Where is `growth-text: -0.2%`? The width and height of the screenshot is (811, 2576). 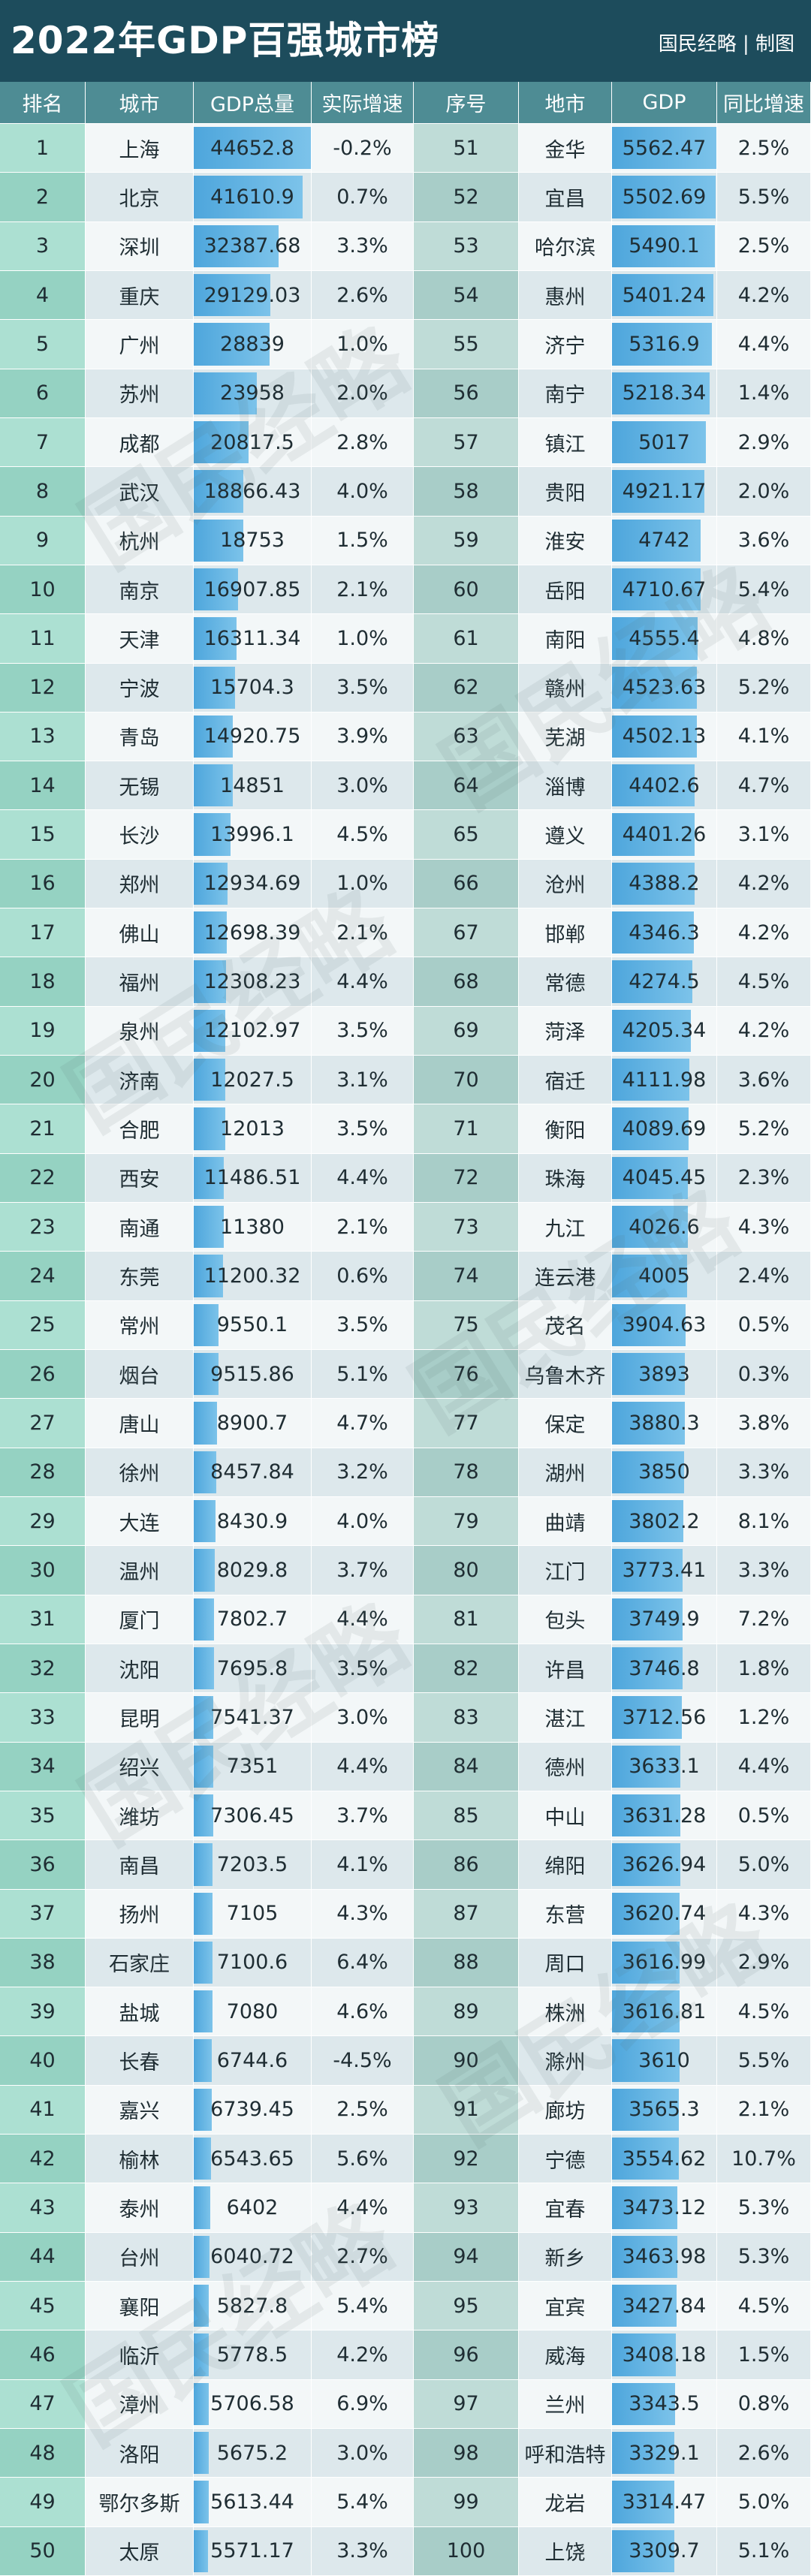
growth-text: -0.2% is located at coordinates (362, 148).